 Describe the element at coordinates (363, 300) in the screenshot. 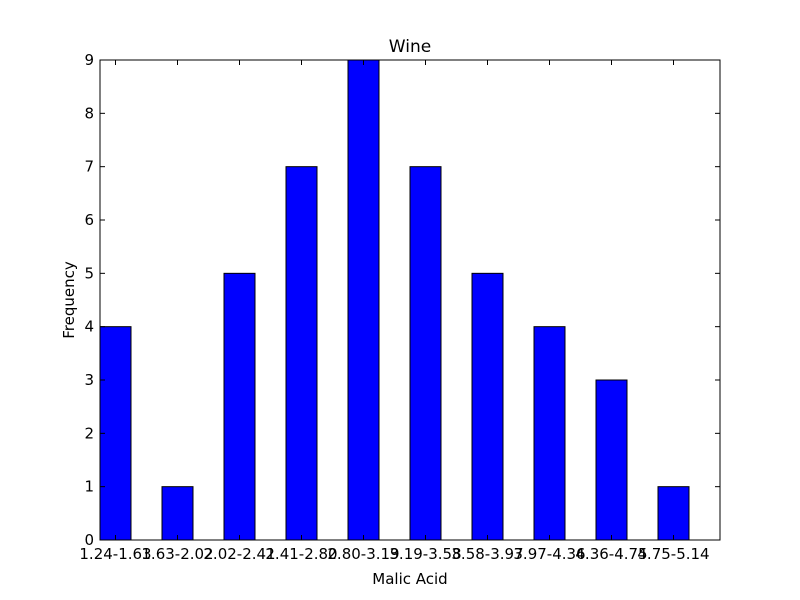

I see `bar-2.80-3.19` at that location.